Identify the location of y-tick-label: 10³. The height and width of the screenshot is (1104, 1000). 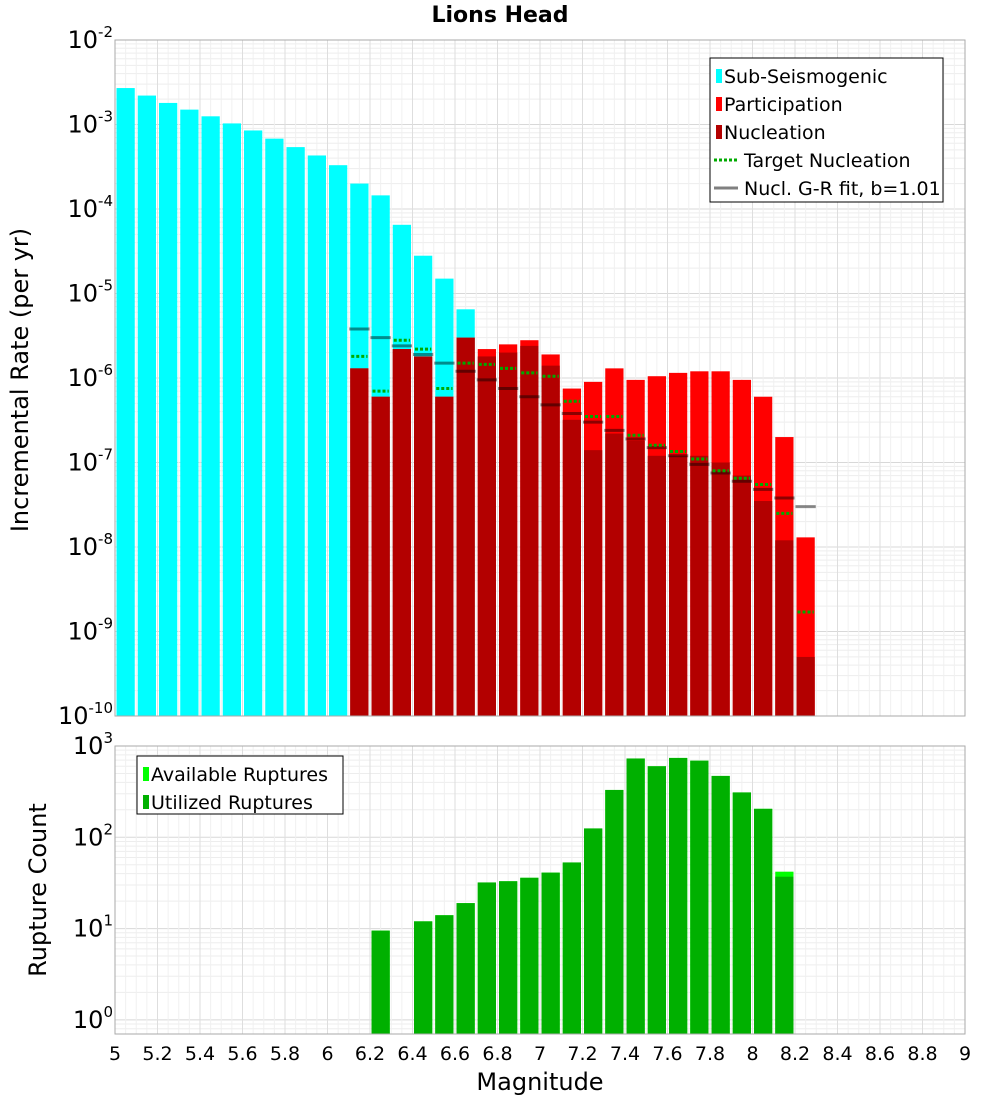
(93, 744).